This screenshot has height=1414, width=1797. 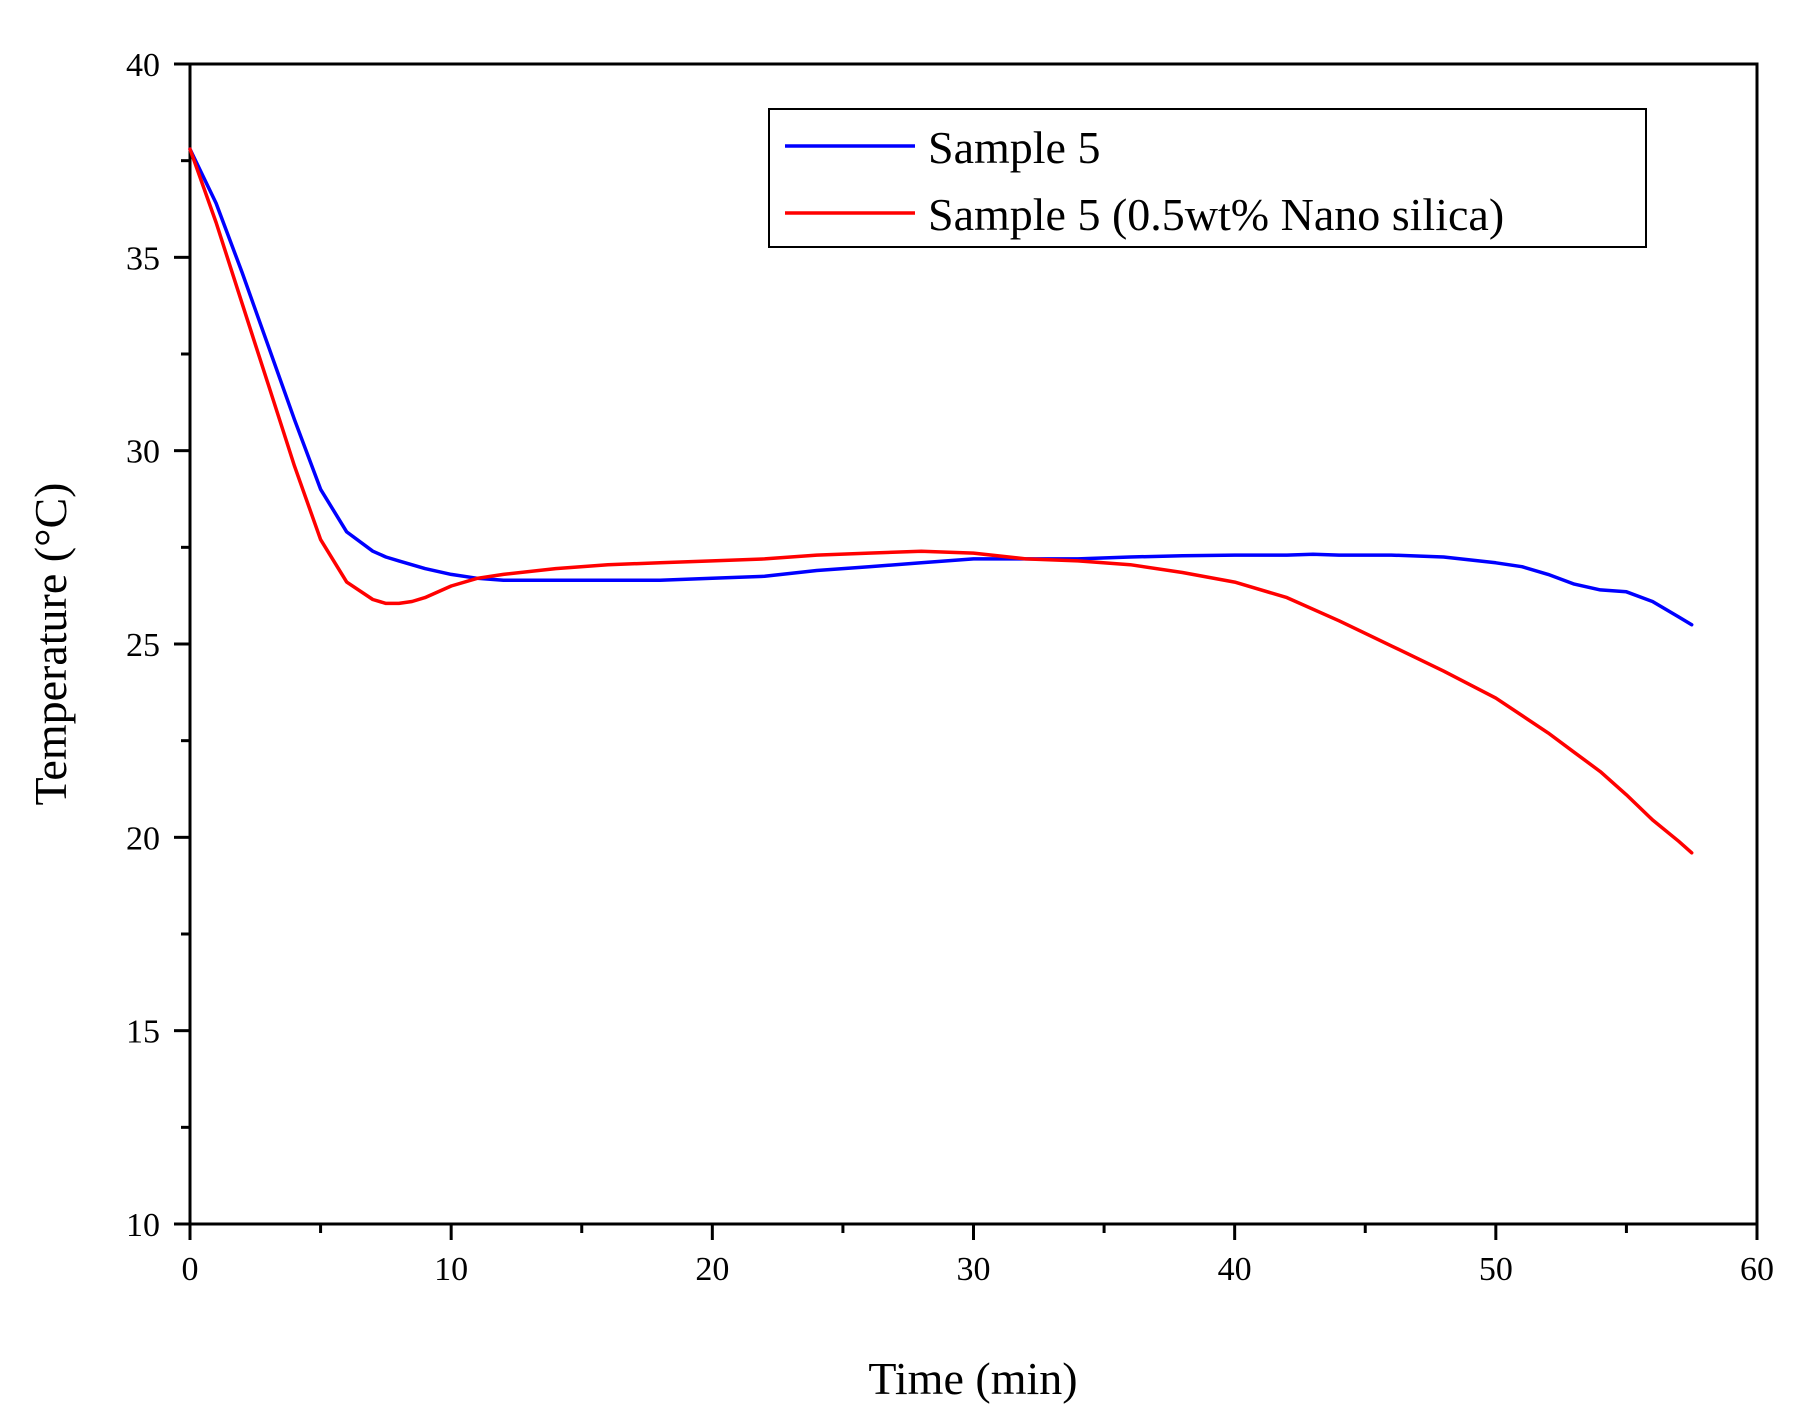 I want to click on y-tick-label: 40, so click(x=143, y=65).